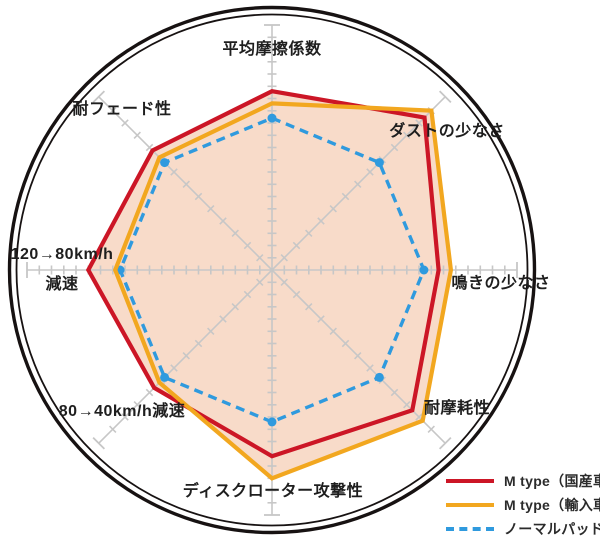  What do you see at coordinates (62, 254) in the screenshot?
I see `axis-label-decel-120-80-line1: 120→80km/h` at bounding box center [62, 254].